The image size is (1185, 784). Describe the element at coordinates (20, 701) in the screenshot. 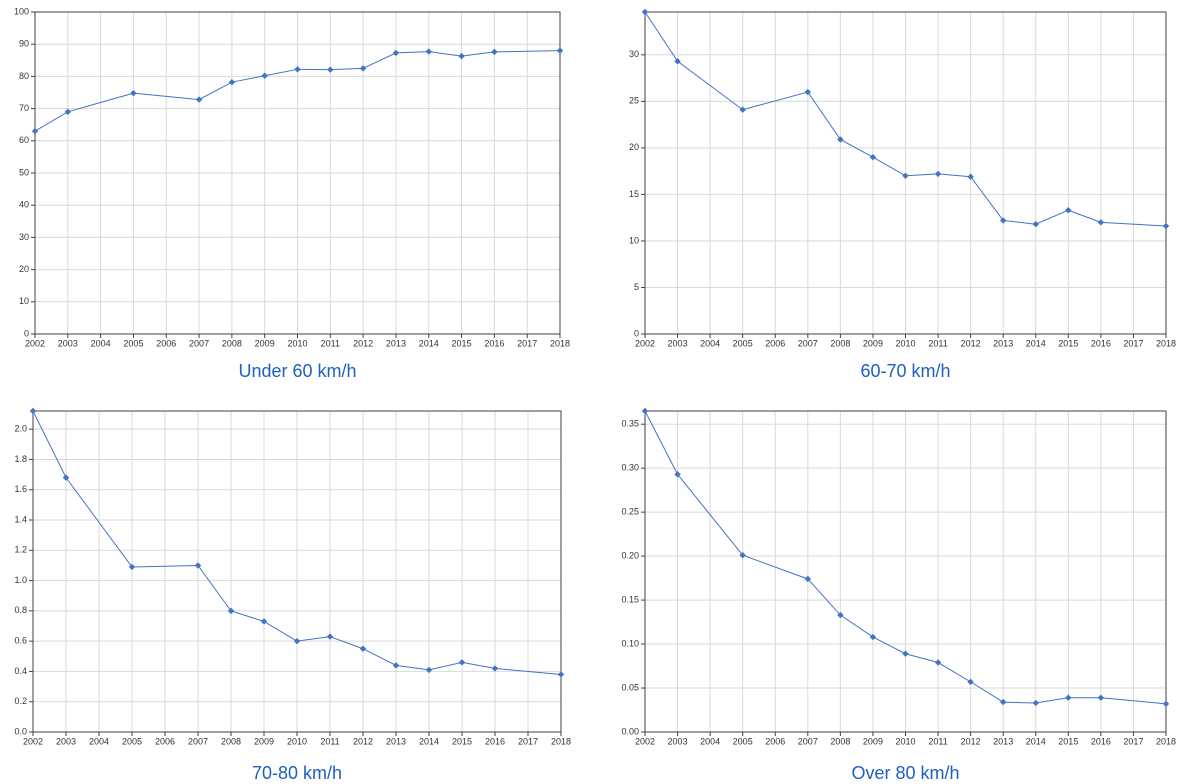

I see `y-tick-label: 0.2` at that location.